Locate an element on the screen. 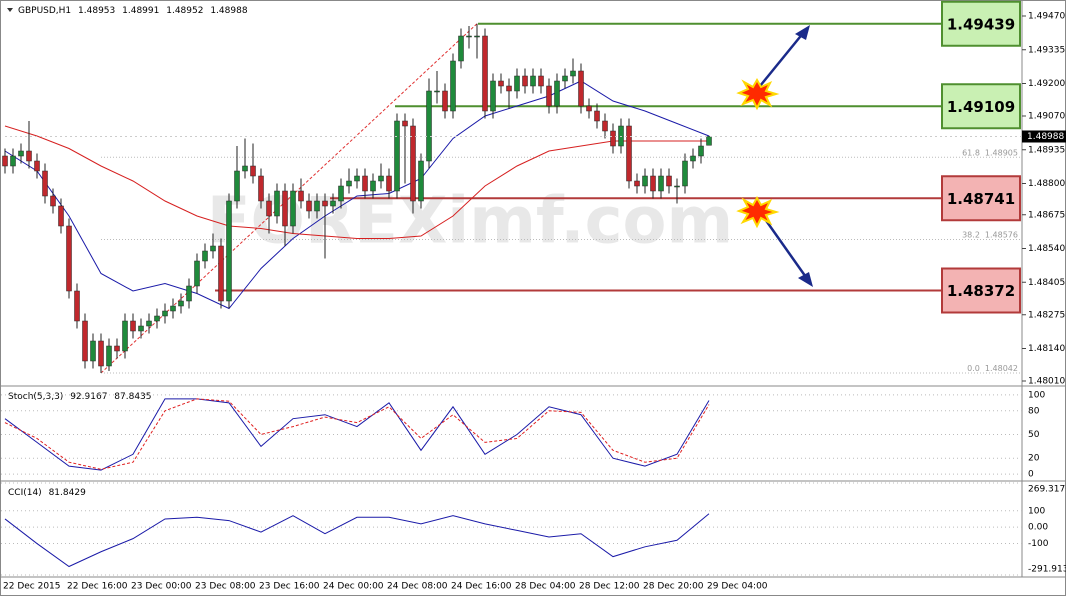  fibonacci-ratio: 61.8 is located at coordinates (971, 152).